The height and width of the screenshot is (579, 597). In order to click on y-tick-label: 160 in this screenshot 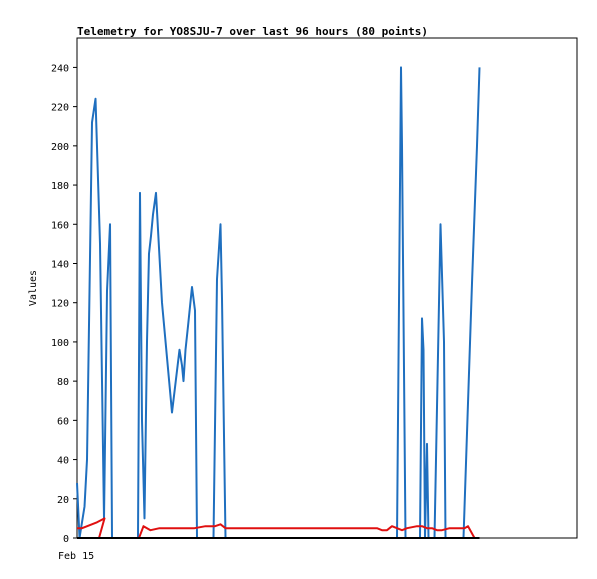, I will do `click(60, 225)`.